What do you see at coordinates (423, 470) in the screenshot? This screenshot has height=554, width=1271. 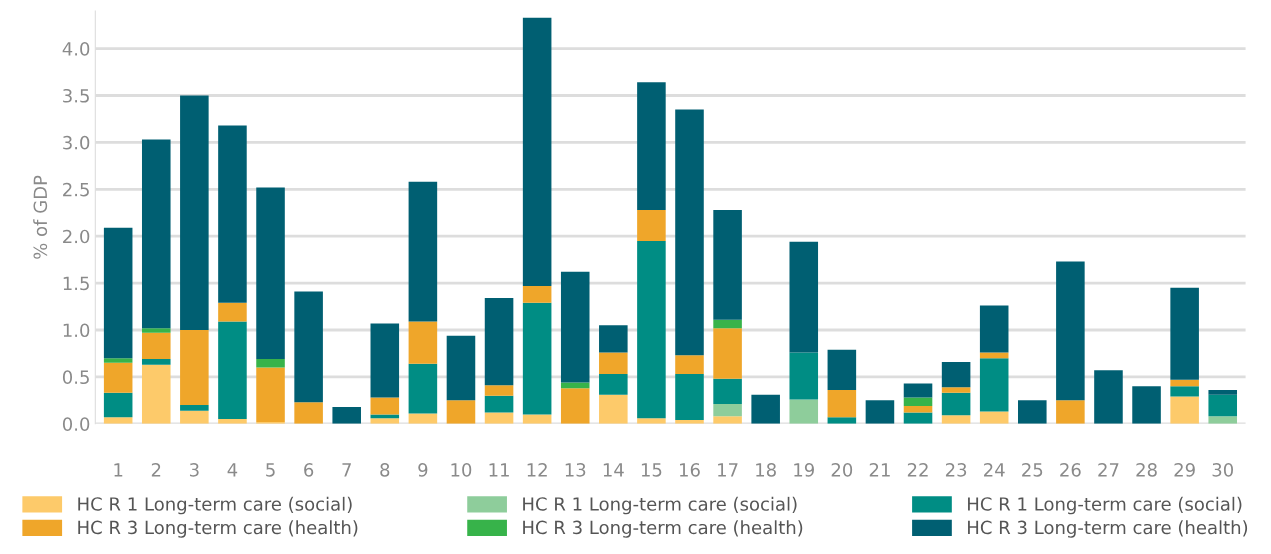 I see `x-tick-label: 9` at bounding box center [423, 470].